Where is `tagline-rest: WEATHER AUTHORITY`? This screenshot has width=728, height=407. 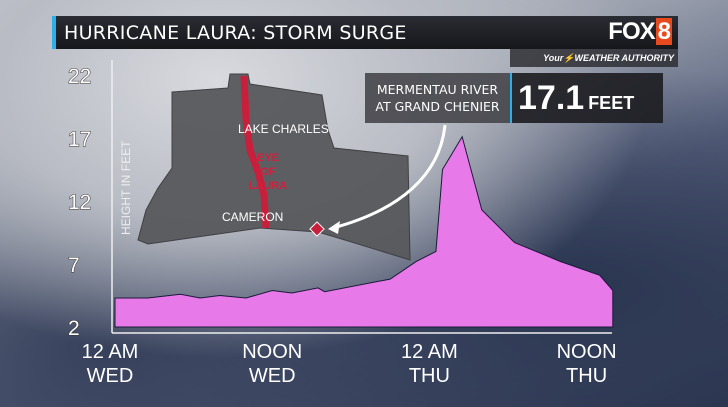
tagline-rest: WEATHER AUTHORITY is located at coordinates (624, 58).